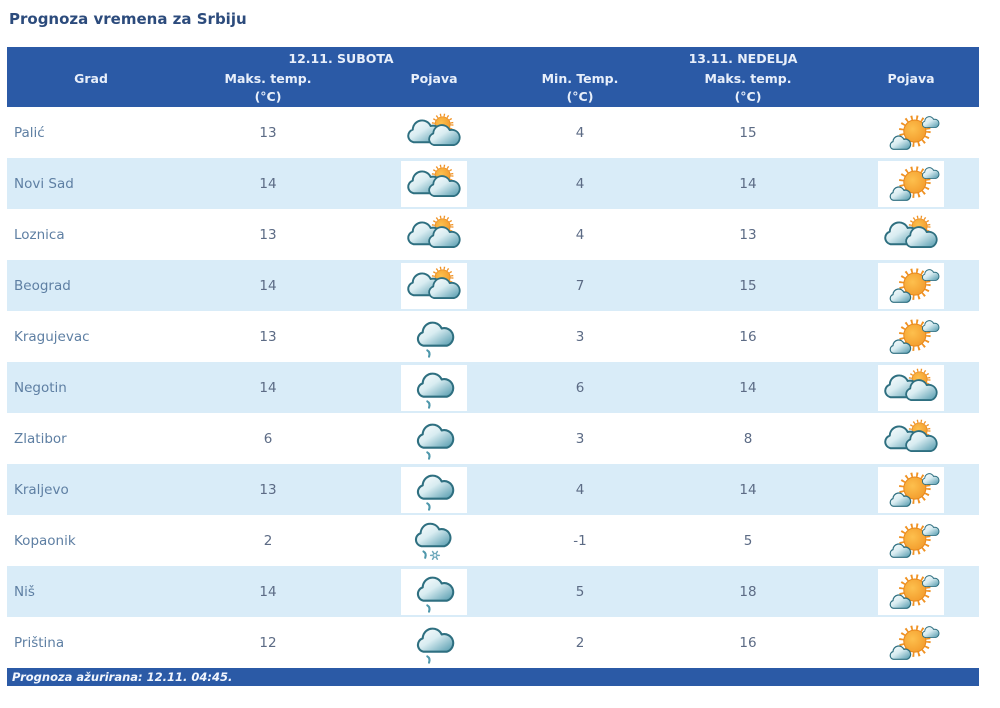 Image resolution: width=1000 pixels, height=708 pixels. What do you see at coordinates (41, 489) in the screenshot?
I see `city-name: Kraljevo` at bounding box center [41, 489].